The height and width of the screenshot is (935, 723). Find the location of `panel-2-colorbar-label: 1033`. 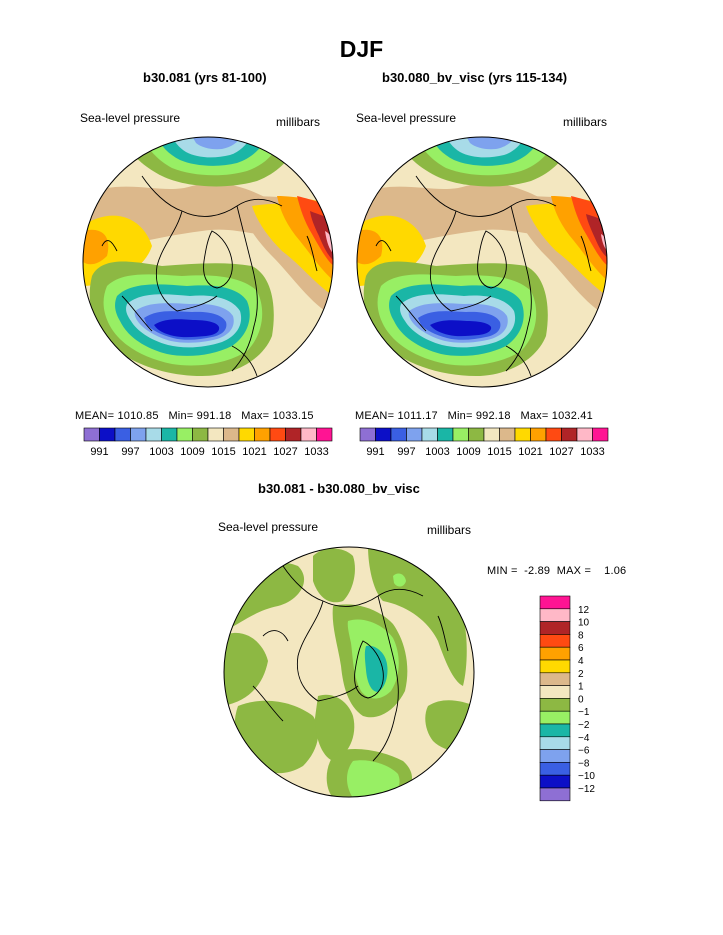

panel-2-colorbar-label: 1033 is located at coordinates (592, 452).